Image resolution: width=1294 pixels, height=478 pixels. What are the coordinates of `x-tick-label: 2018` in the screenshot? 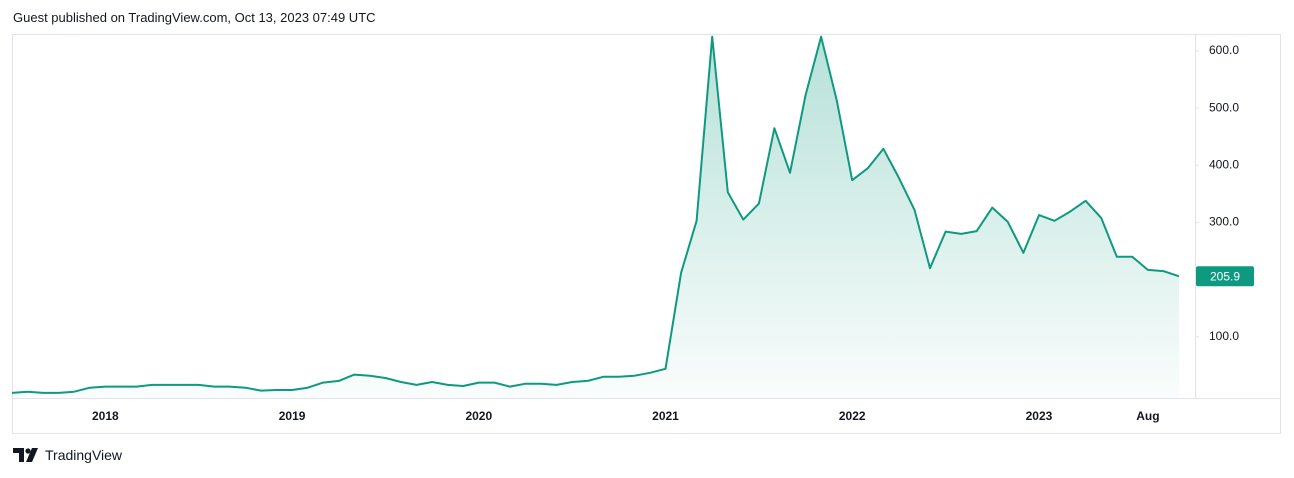 It's located at (105, 416).